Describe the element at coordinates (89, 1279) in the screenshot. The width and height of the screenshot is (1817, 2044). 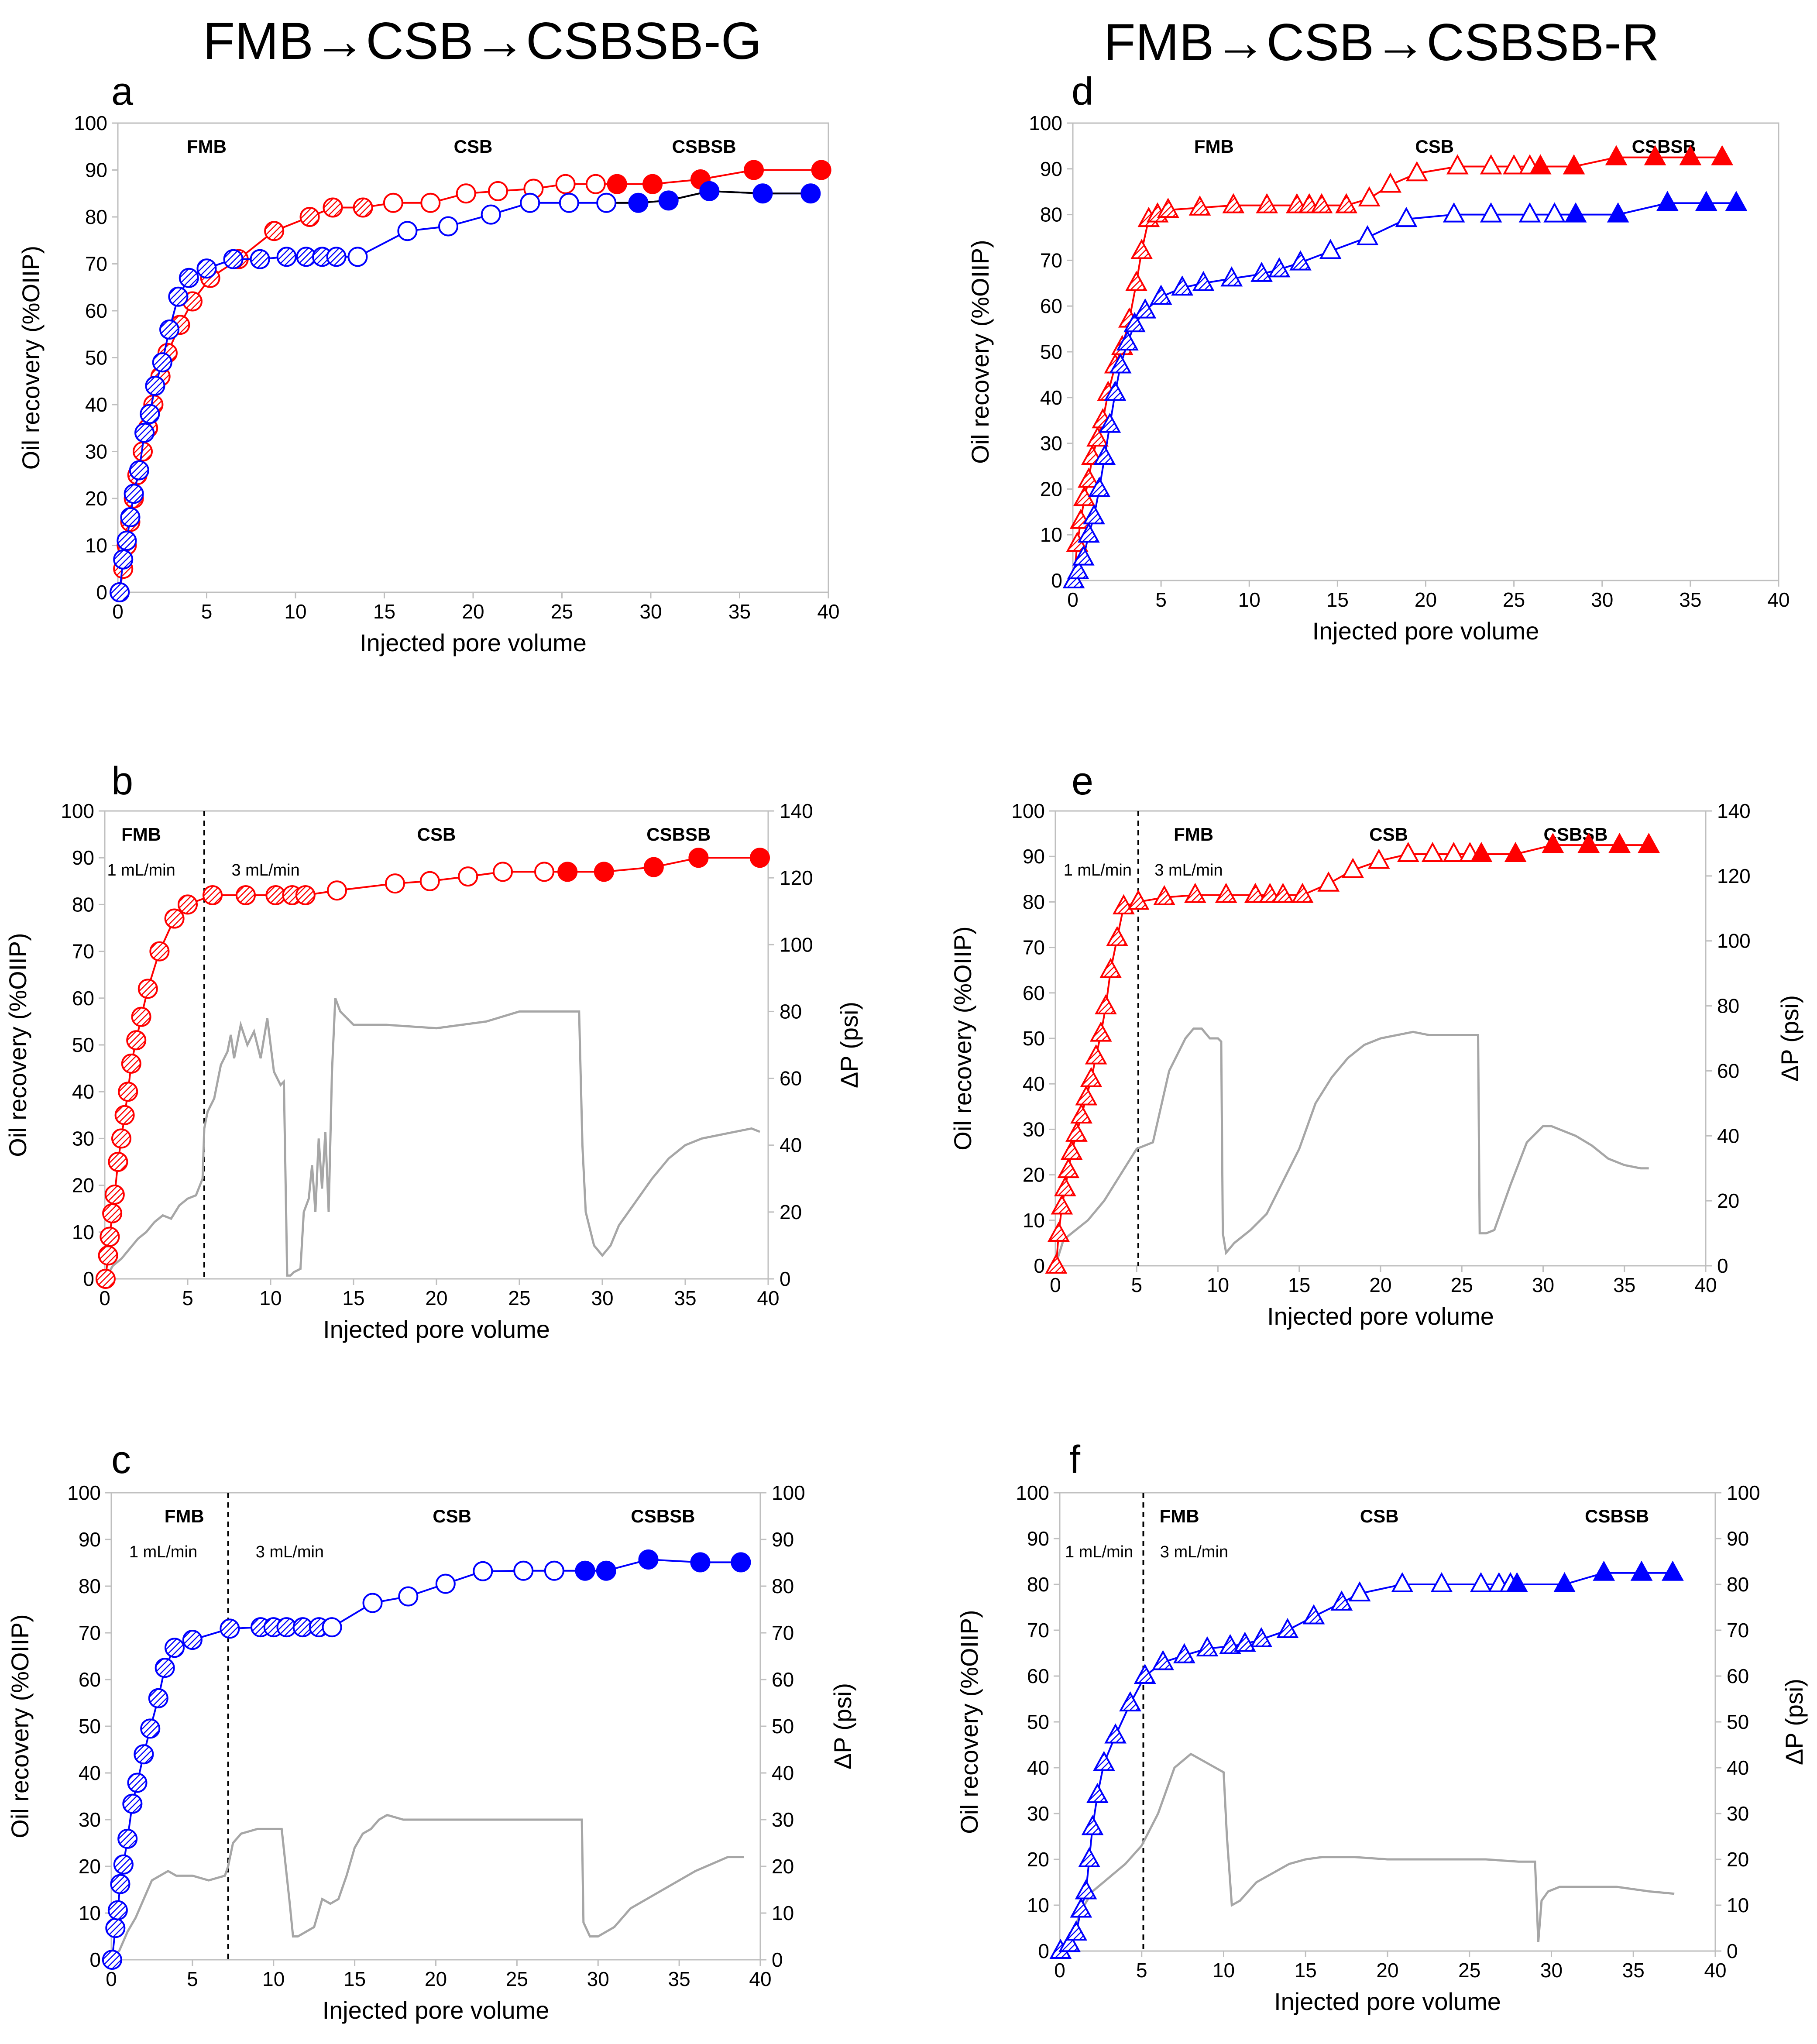
I see `y-tick-label: 0` at that location.